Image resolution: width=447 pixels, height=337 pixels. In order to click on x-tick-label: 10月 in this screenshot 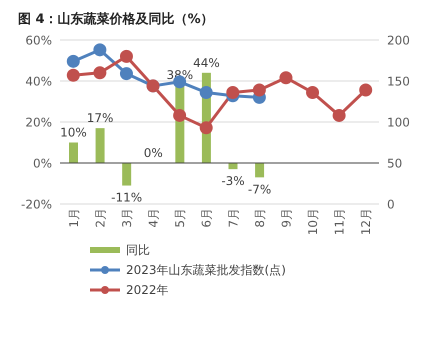, I will do `click(313, 222)`.